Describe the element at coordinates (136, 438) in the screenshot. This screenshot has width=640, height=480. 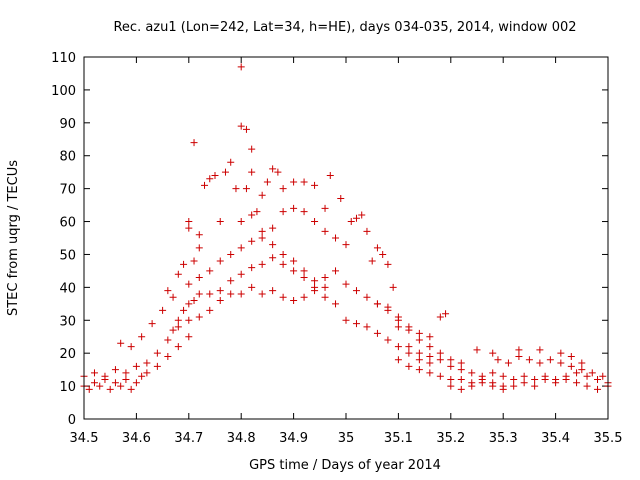
I see `x-tick-label: 34.6` at that location.